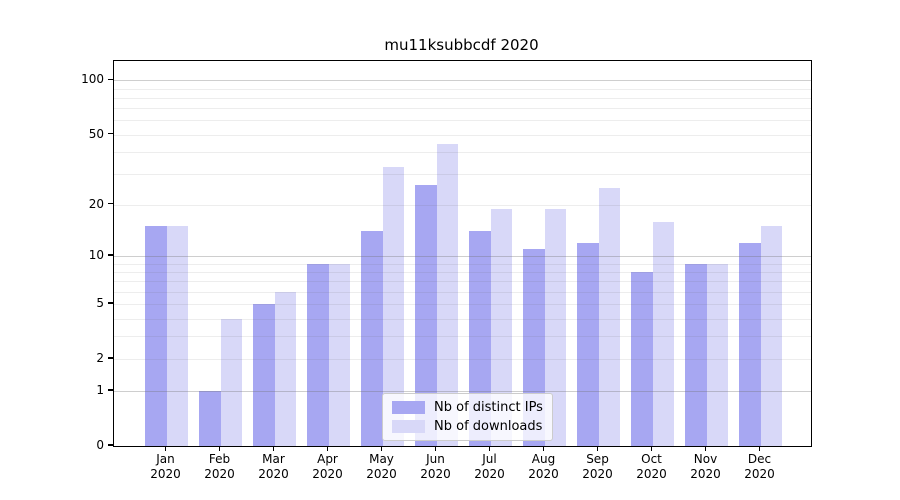  Describe the element at coordinates (100, 358) in the screenshot. I see `y-tick-label: 2` at that location.